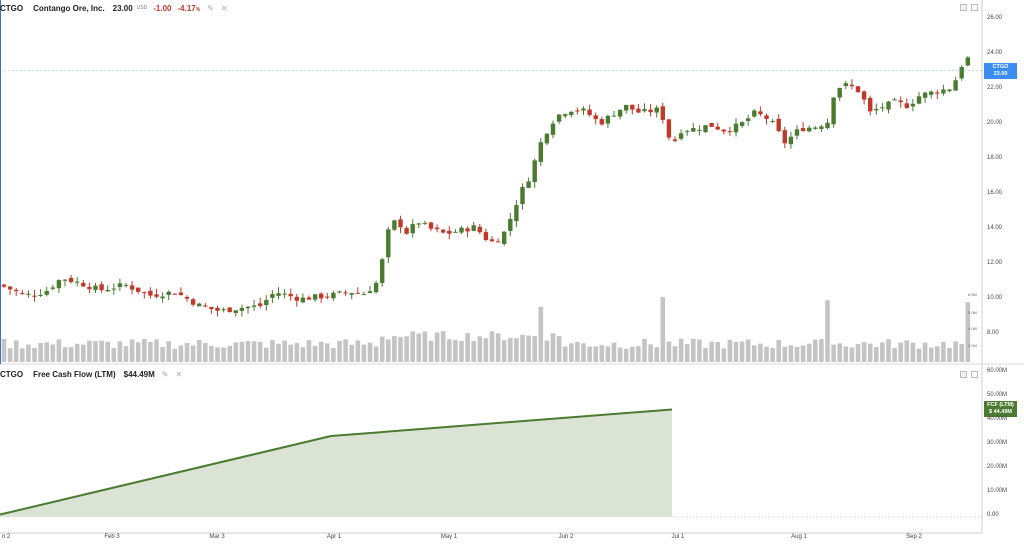  Describe the element at coordinates (566, 537) in the screenshot. I see `x-tick-label: Jun 2` at that location.